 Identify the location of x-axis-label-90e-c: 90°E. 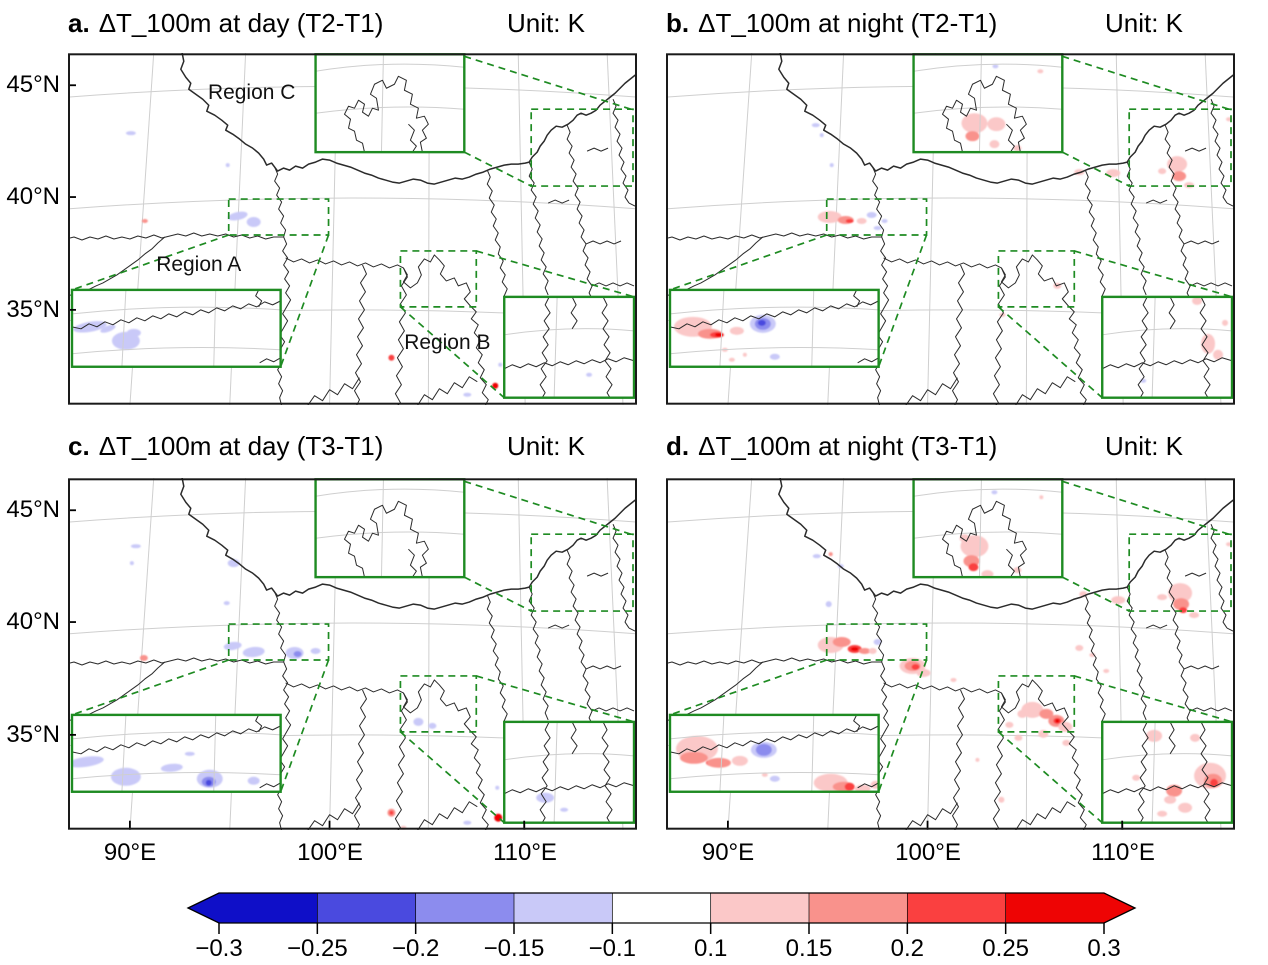
(130, 852).